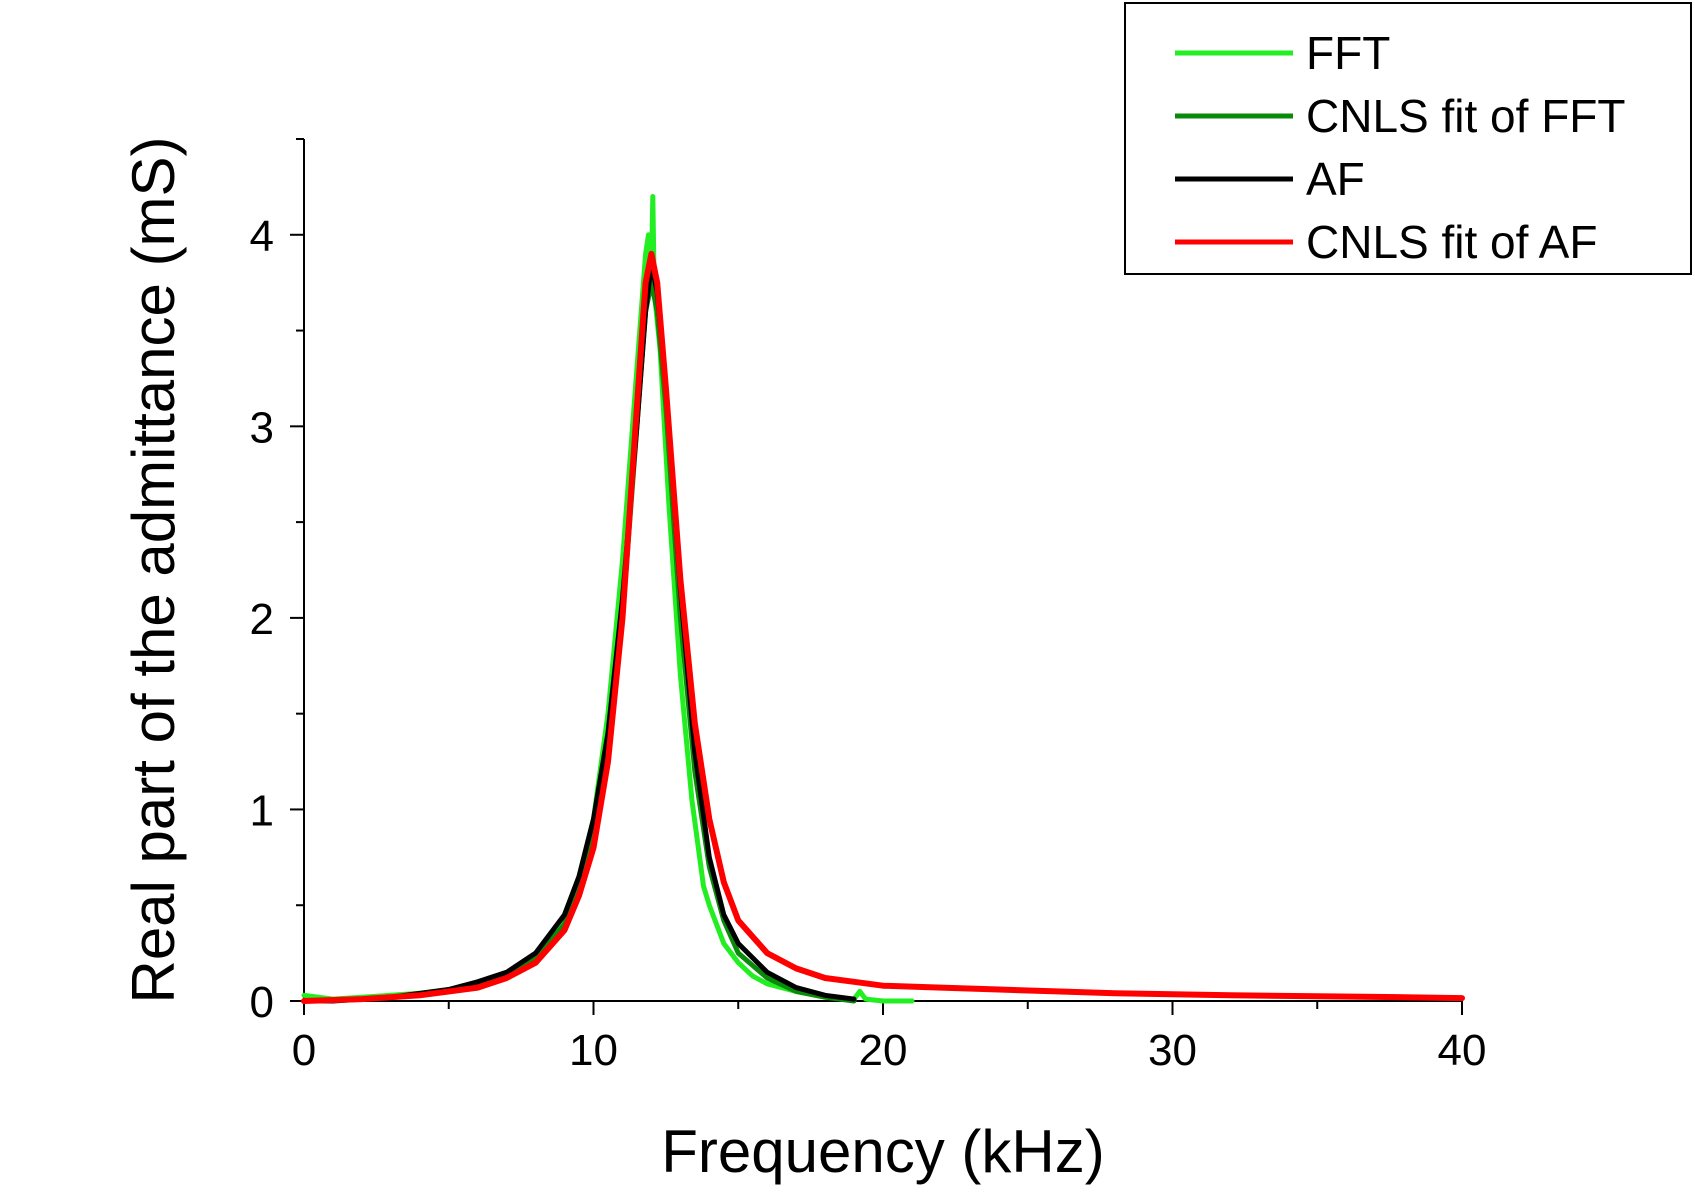  What do you see at coordinates (1348, 53) in the screenshot?
I see `legend-label-1: FFT` at bounding box center [1348, 53].